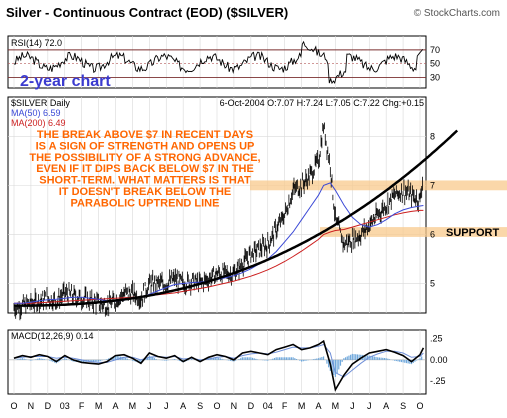 Image resolution: width=507 pixels, height=418 pixels. What do you see at coordinates (219, 62) in the screenshot?
I see `rsi-line` at bounding box center [219, 62].